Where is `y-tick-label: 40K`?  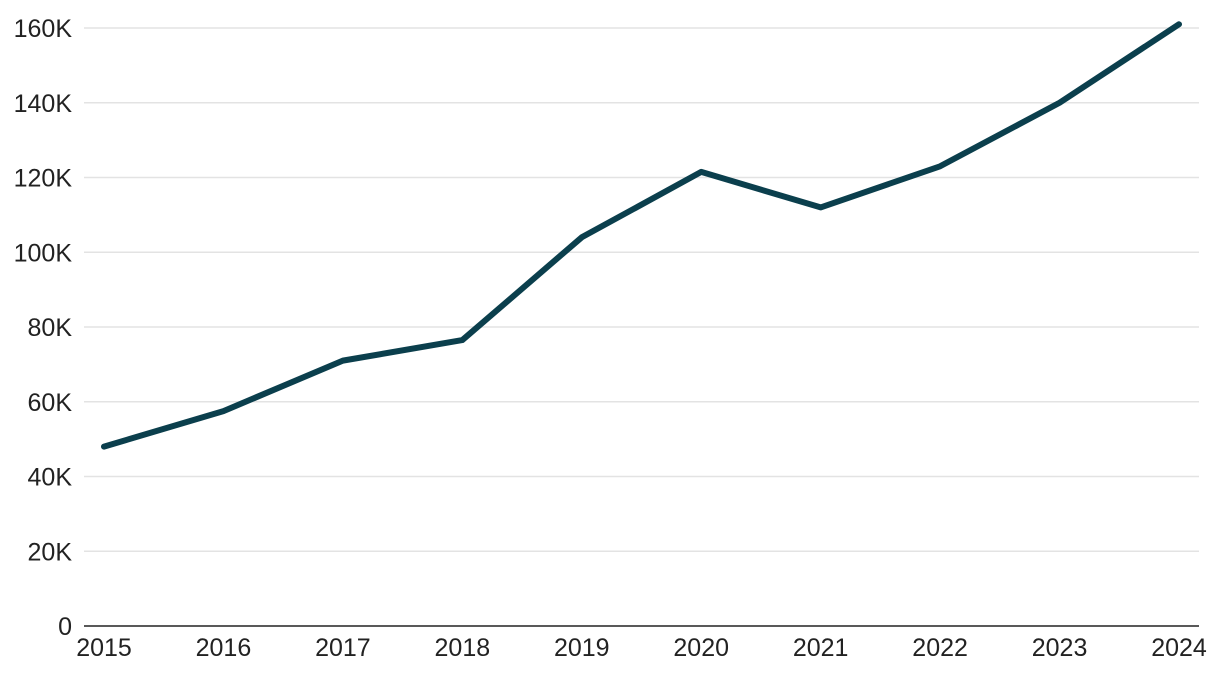
y-tick-label: 40K is located at coordinates (50, 478).